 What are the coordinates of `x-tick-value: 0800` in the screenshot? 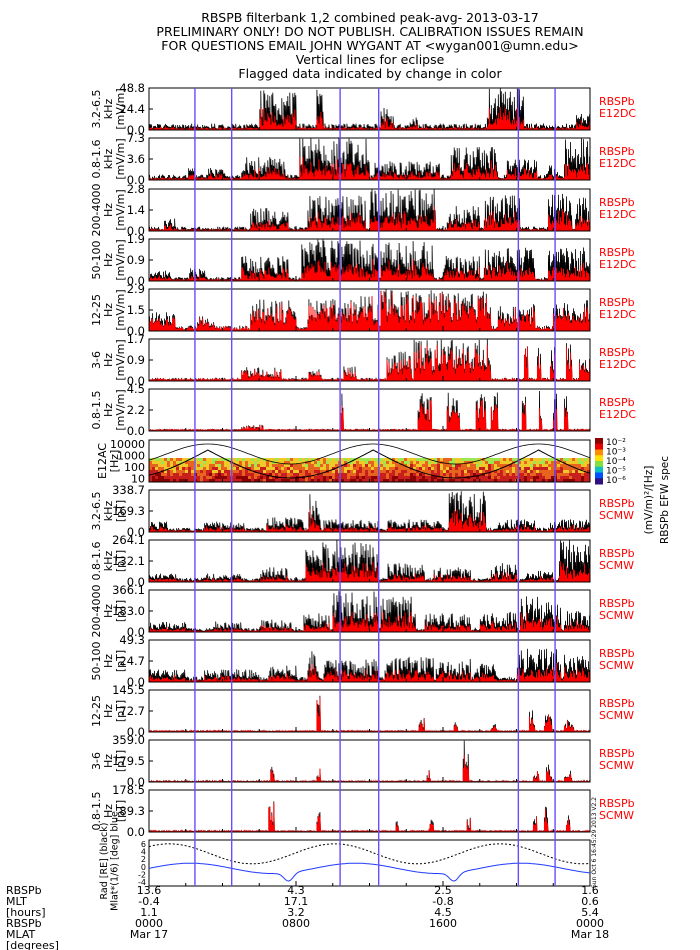 It's located at (296, 923).